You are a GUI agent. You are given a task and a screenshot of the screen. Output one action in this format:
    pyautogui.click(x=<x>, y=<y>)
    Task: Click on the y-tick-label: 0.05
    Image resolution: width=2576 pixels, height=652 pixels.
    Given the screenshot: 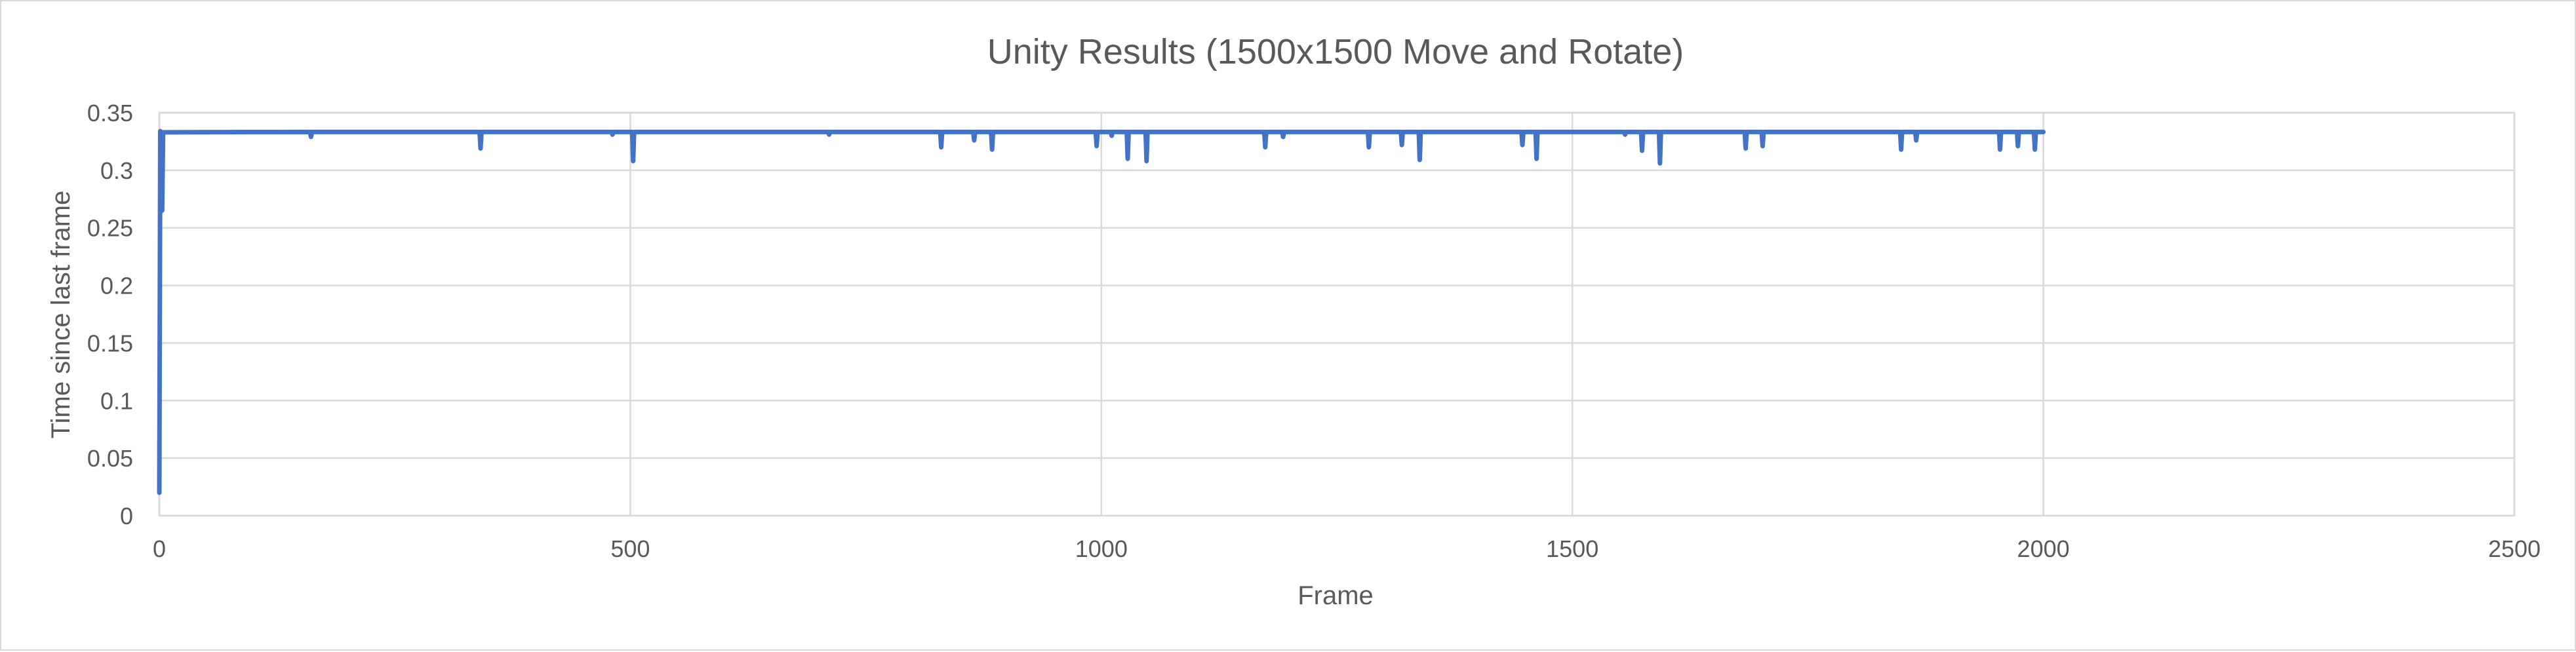 What is the action you would take?
    pyautogui.click(x=110, y=458)
    